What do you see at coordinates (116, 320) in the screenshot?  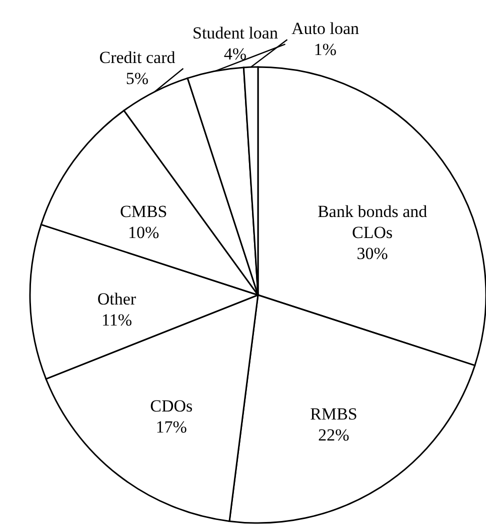 I see `data-label: 11%` at bounding box center [116, 320].